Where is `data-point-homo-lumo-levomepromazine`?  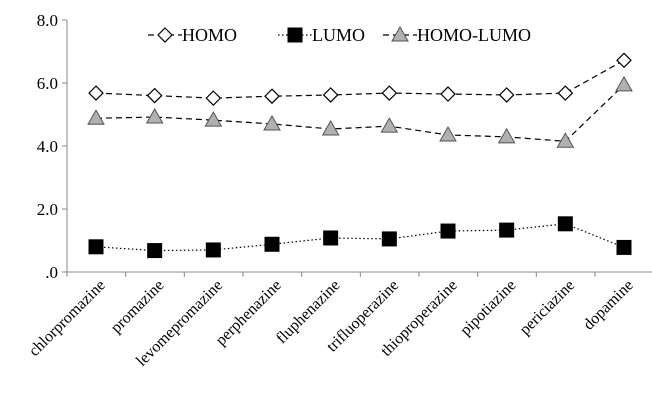 data-point-homo-lumo-levomepromazine is located at coordinates (213, 119).